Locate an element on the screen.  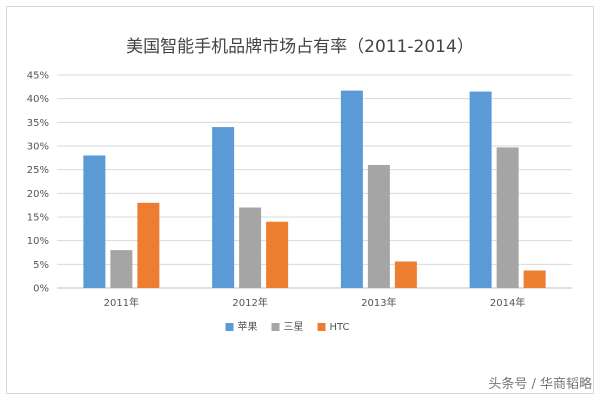
bar-2014年-HTC is located at coordinates (534, 279).